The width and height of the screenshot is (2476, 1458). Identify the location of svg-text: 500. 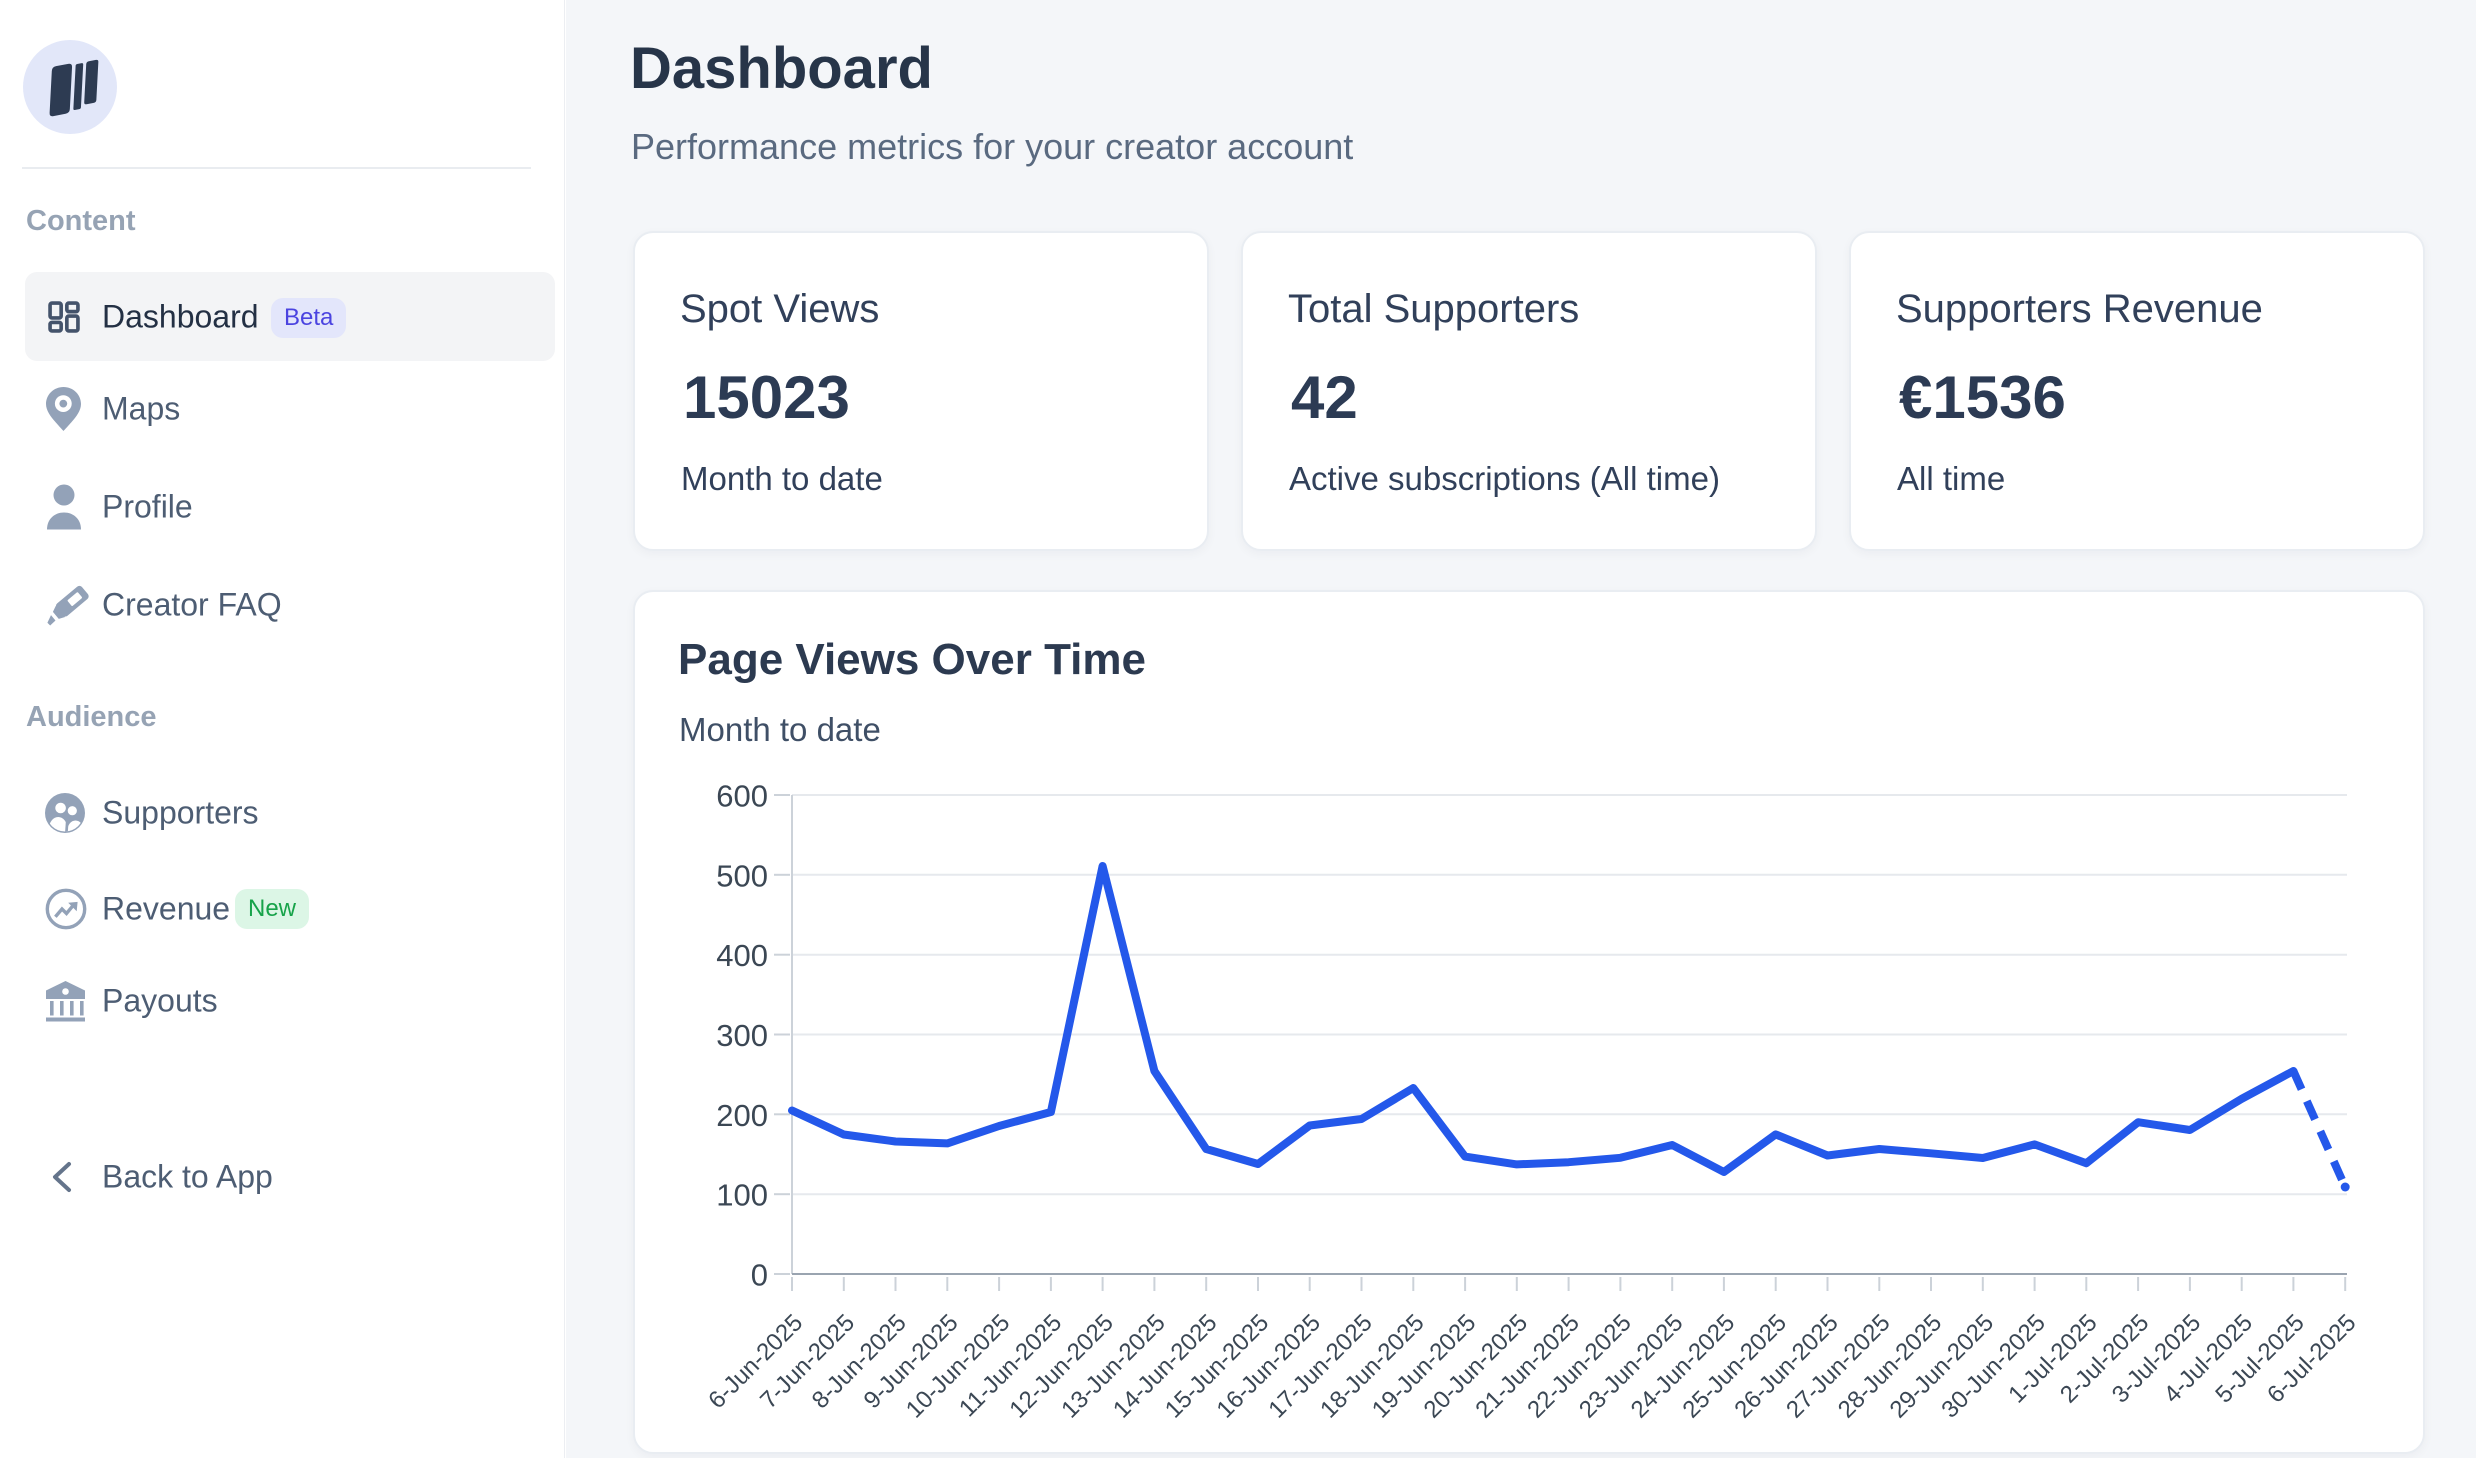
(742, 875).